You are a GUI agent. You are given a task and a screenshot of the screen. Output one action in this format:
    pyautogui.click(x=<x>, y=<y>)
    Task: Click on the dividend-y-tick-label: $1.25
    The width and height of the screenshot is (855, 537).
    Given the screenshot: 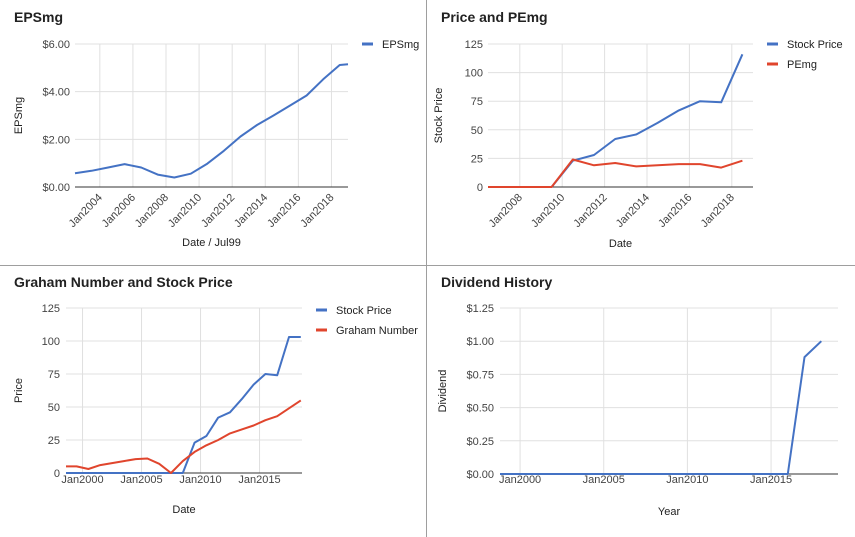 What is the action you would take?
    pyautogui.click(x=480, y=309)
    